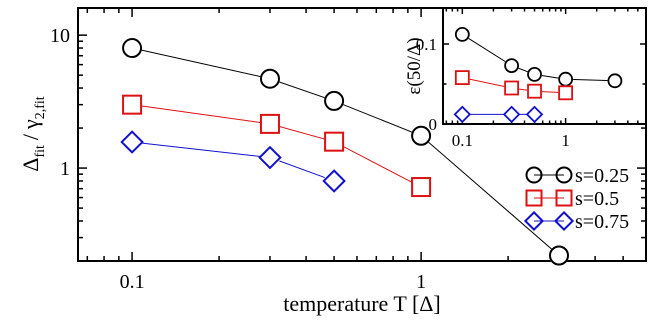 The height and width of the screenshot is (320, 658). I want to click on x-axis-label-unit: [Δ], so click(426, 303).